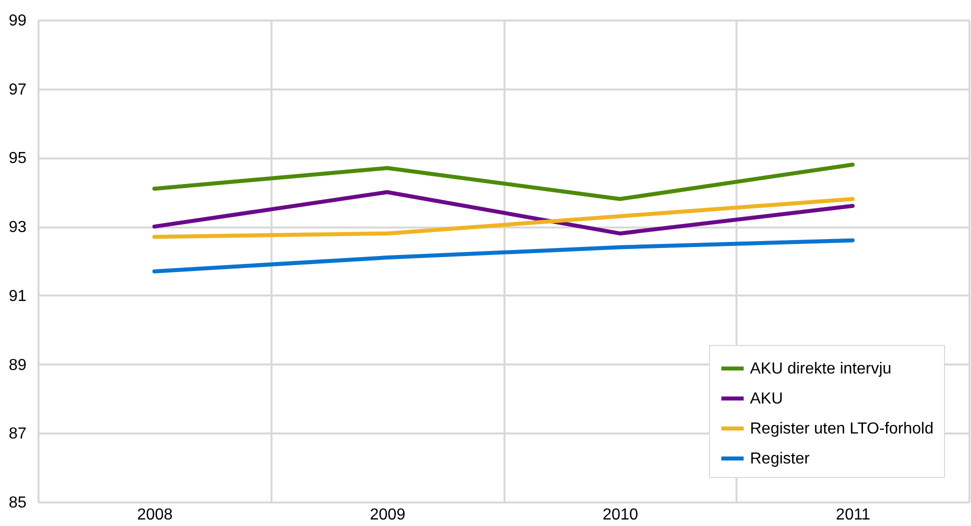 Image resolution: width=971 pixels, height=526 pixels. What do you see at coordinates (780, 459) in the screenshot?
I see `legend-label: Register` at bounding box center [780, 459].